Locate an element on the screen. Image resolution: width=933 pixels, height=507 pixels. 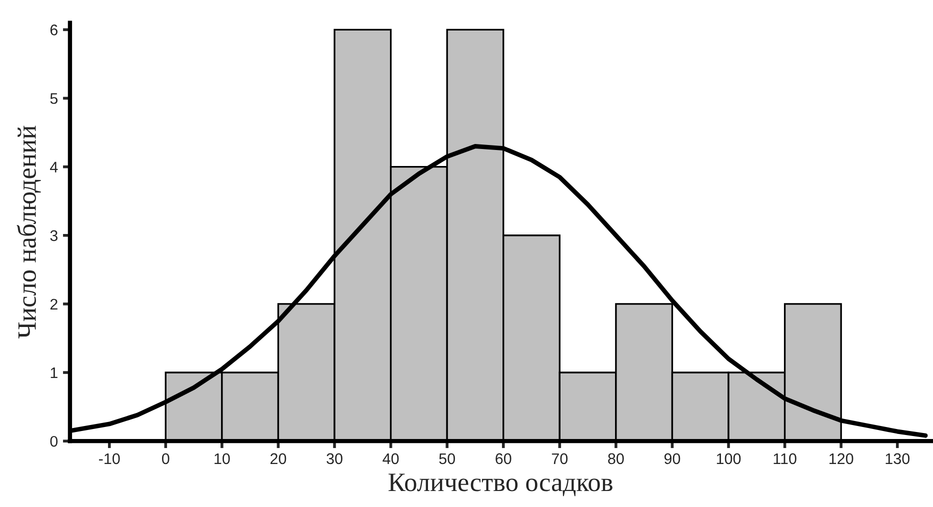
y-tick-label: 3 is located at coordinates (54, 236).